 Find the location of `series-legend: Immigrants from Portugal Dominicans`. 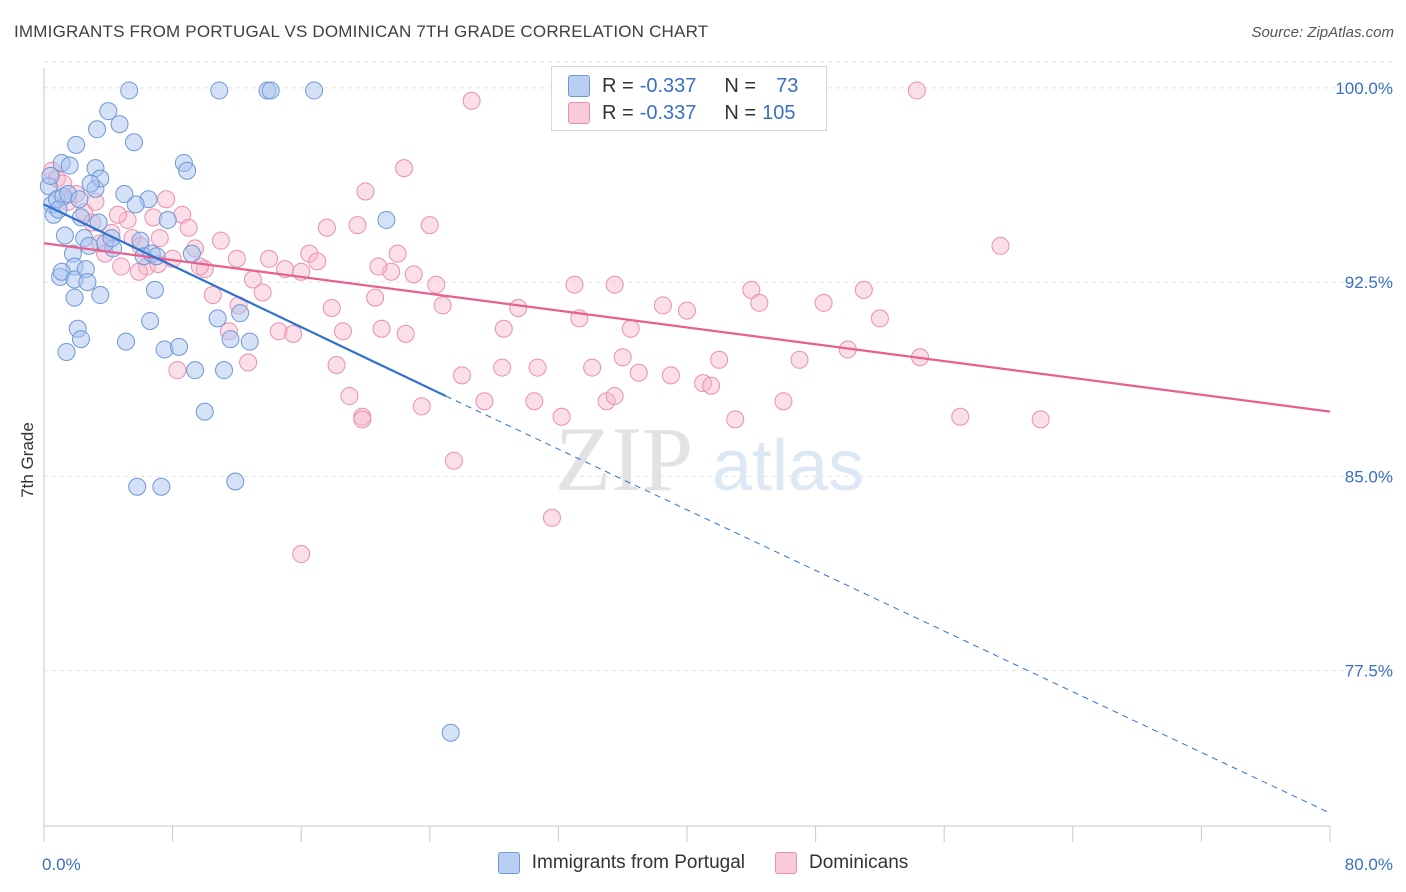

series-legend: Immigrants from Portugal Dominicans is located at coordinates (703, 863).